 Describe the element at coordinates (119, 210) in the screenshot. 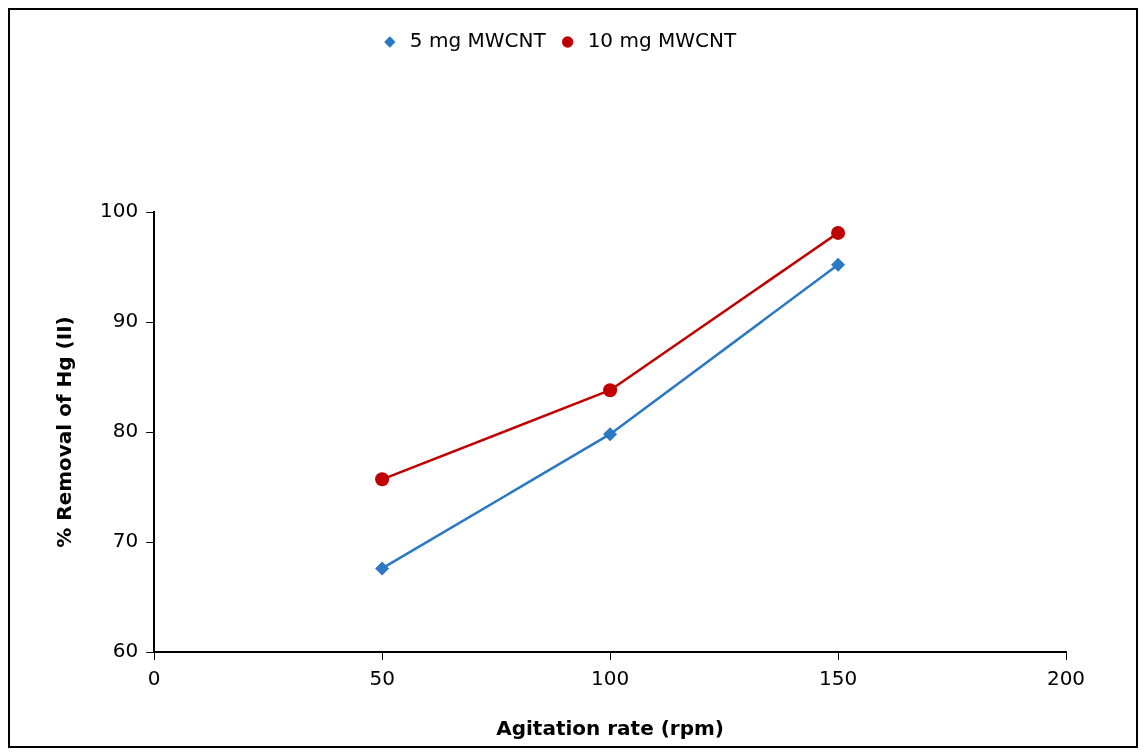

I see `y-tick-label: 100` at that location.